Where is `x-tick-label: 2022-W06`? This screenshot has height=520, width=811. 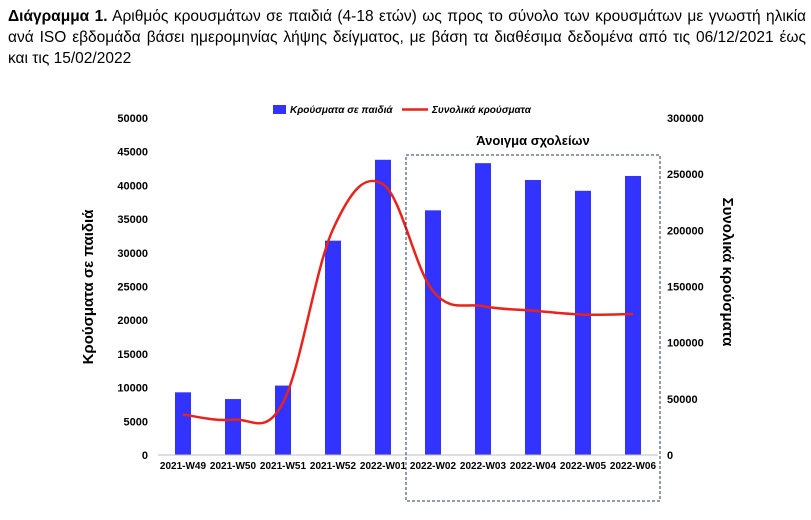
x-tick-label: 2022-W06 is located at coordinates (633, 466).